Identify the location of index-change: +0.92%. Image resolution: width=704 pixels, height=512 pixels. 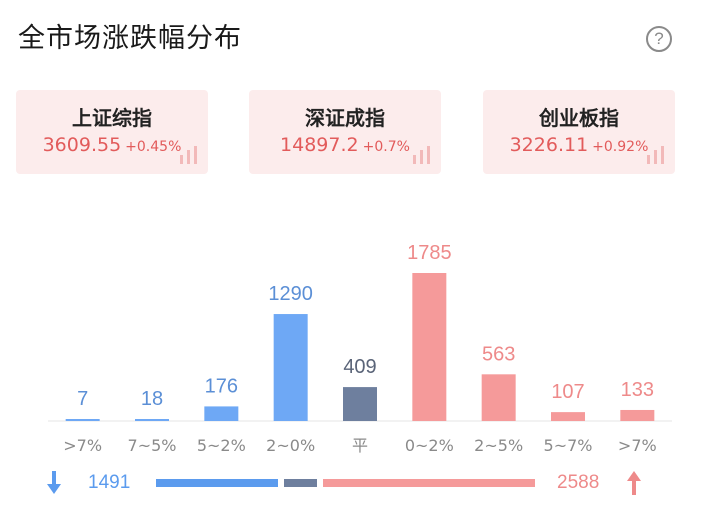
(620, 147).